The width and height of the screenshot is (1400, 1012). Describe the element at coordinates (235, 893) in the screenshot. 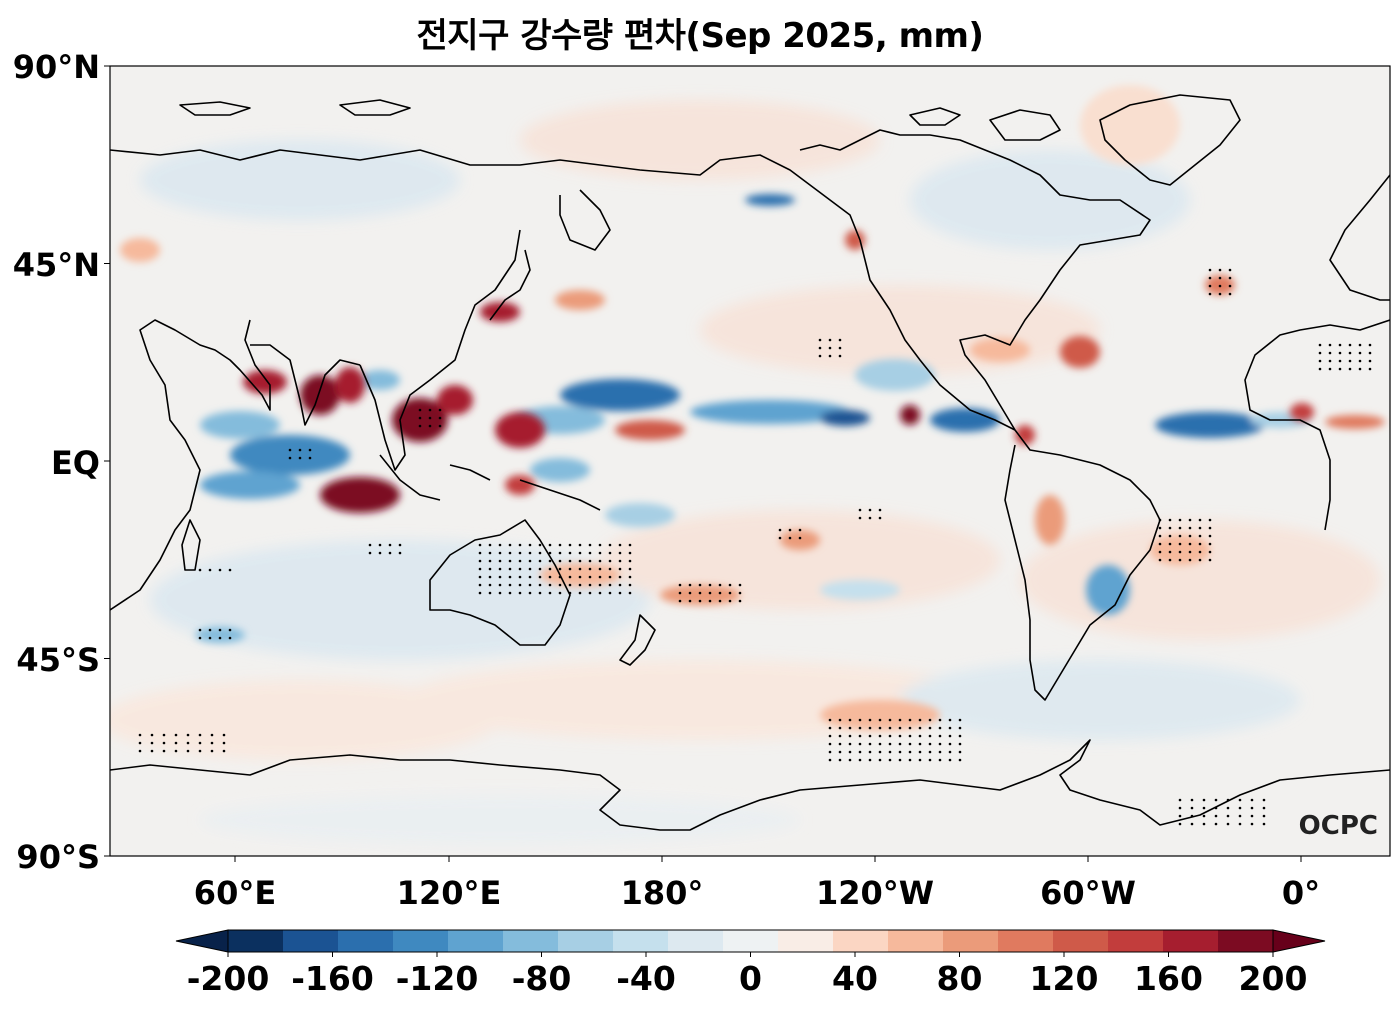

I see `lon-tick-60e: 60°E` at that location.